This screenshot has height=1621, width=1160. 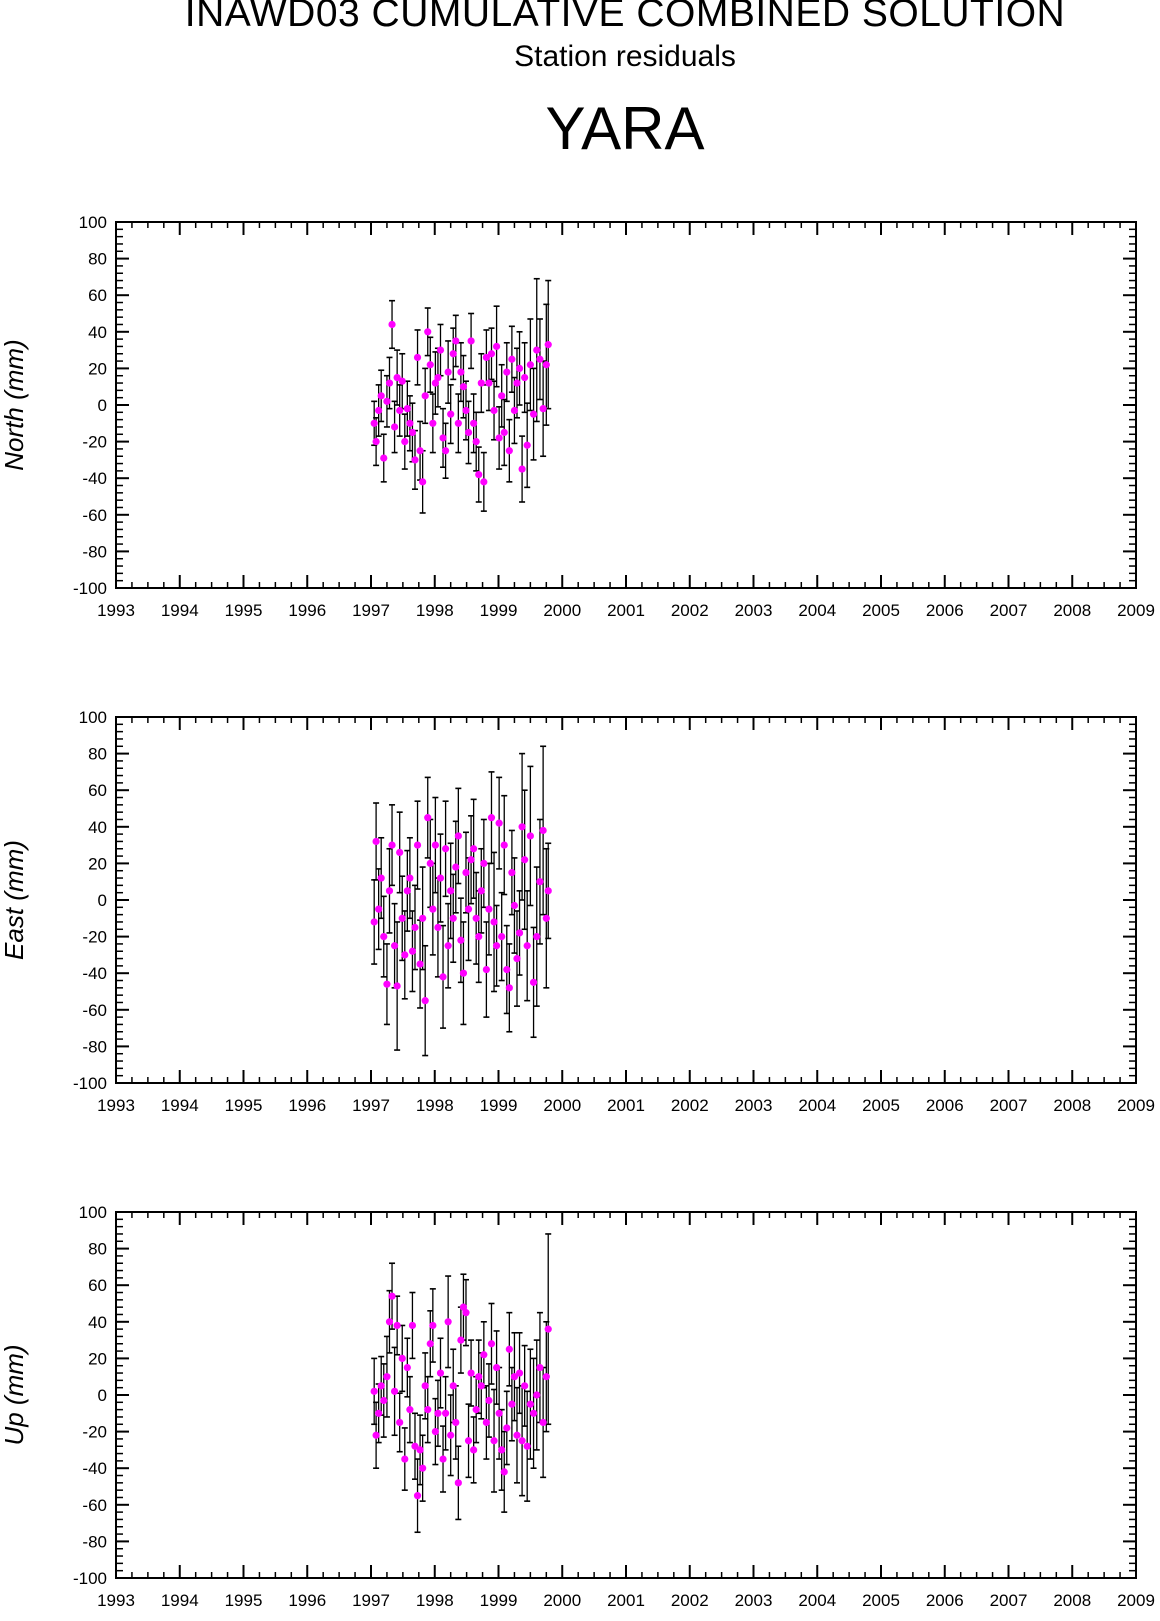 I want to click on y-tick-label: 0, so click(x=102, y=900).